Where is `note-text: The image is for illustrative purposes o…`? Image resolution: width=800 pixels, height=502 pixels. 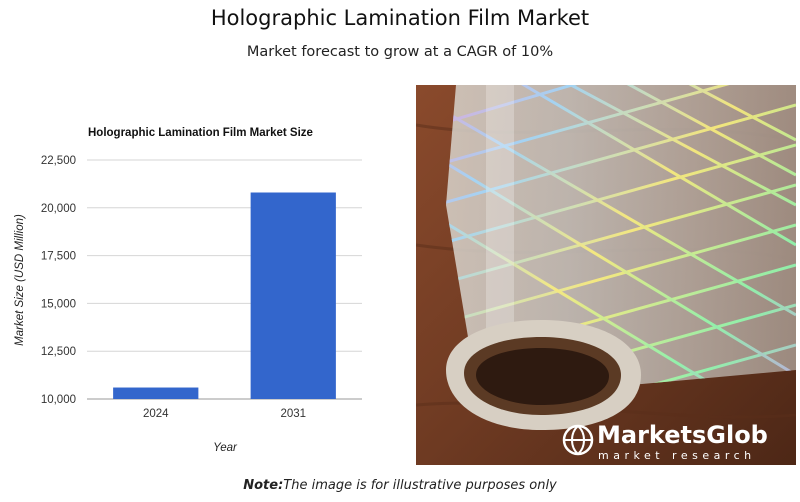 note-text: The image is for illustrative purposes o… is located at coordinates (420, 485).